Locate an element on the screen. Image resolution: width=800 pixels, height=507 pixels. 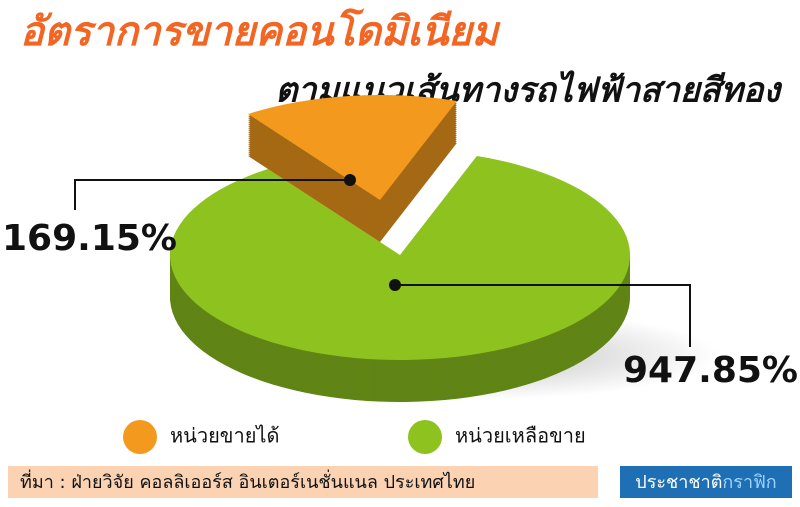
credit: ประชาชาติกราฟิก is located at coordinates (705, 482).